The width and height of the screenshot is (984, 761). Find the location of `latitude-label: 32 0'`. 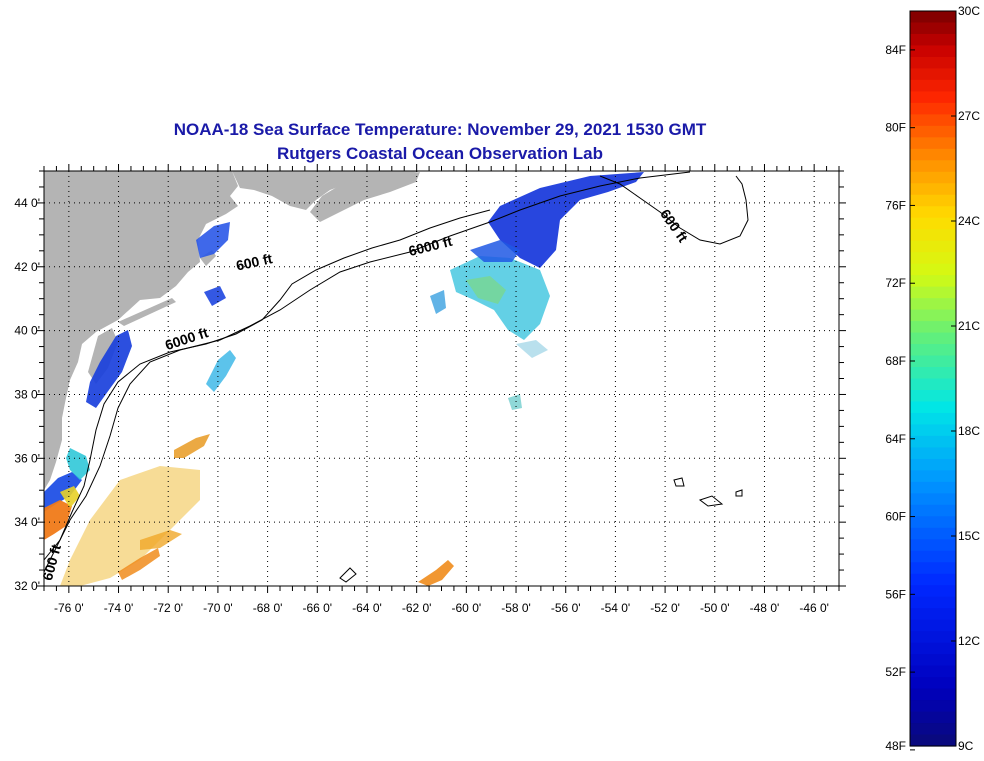

latitude-label: 32 0' is located at coordinates (27, 586).